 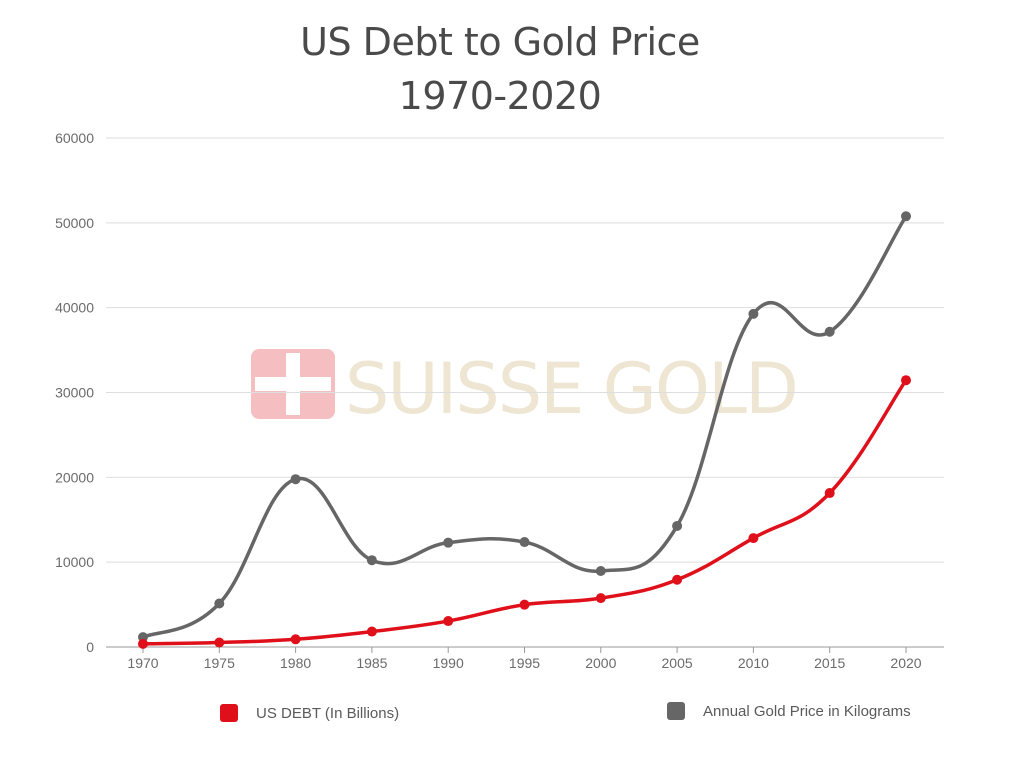 What do you see at coordinates (829, 663) in the screenshot?
I see `x-tick-label: 2015` at bounding box center [829, 663].